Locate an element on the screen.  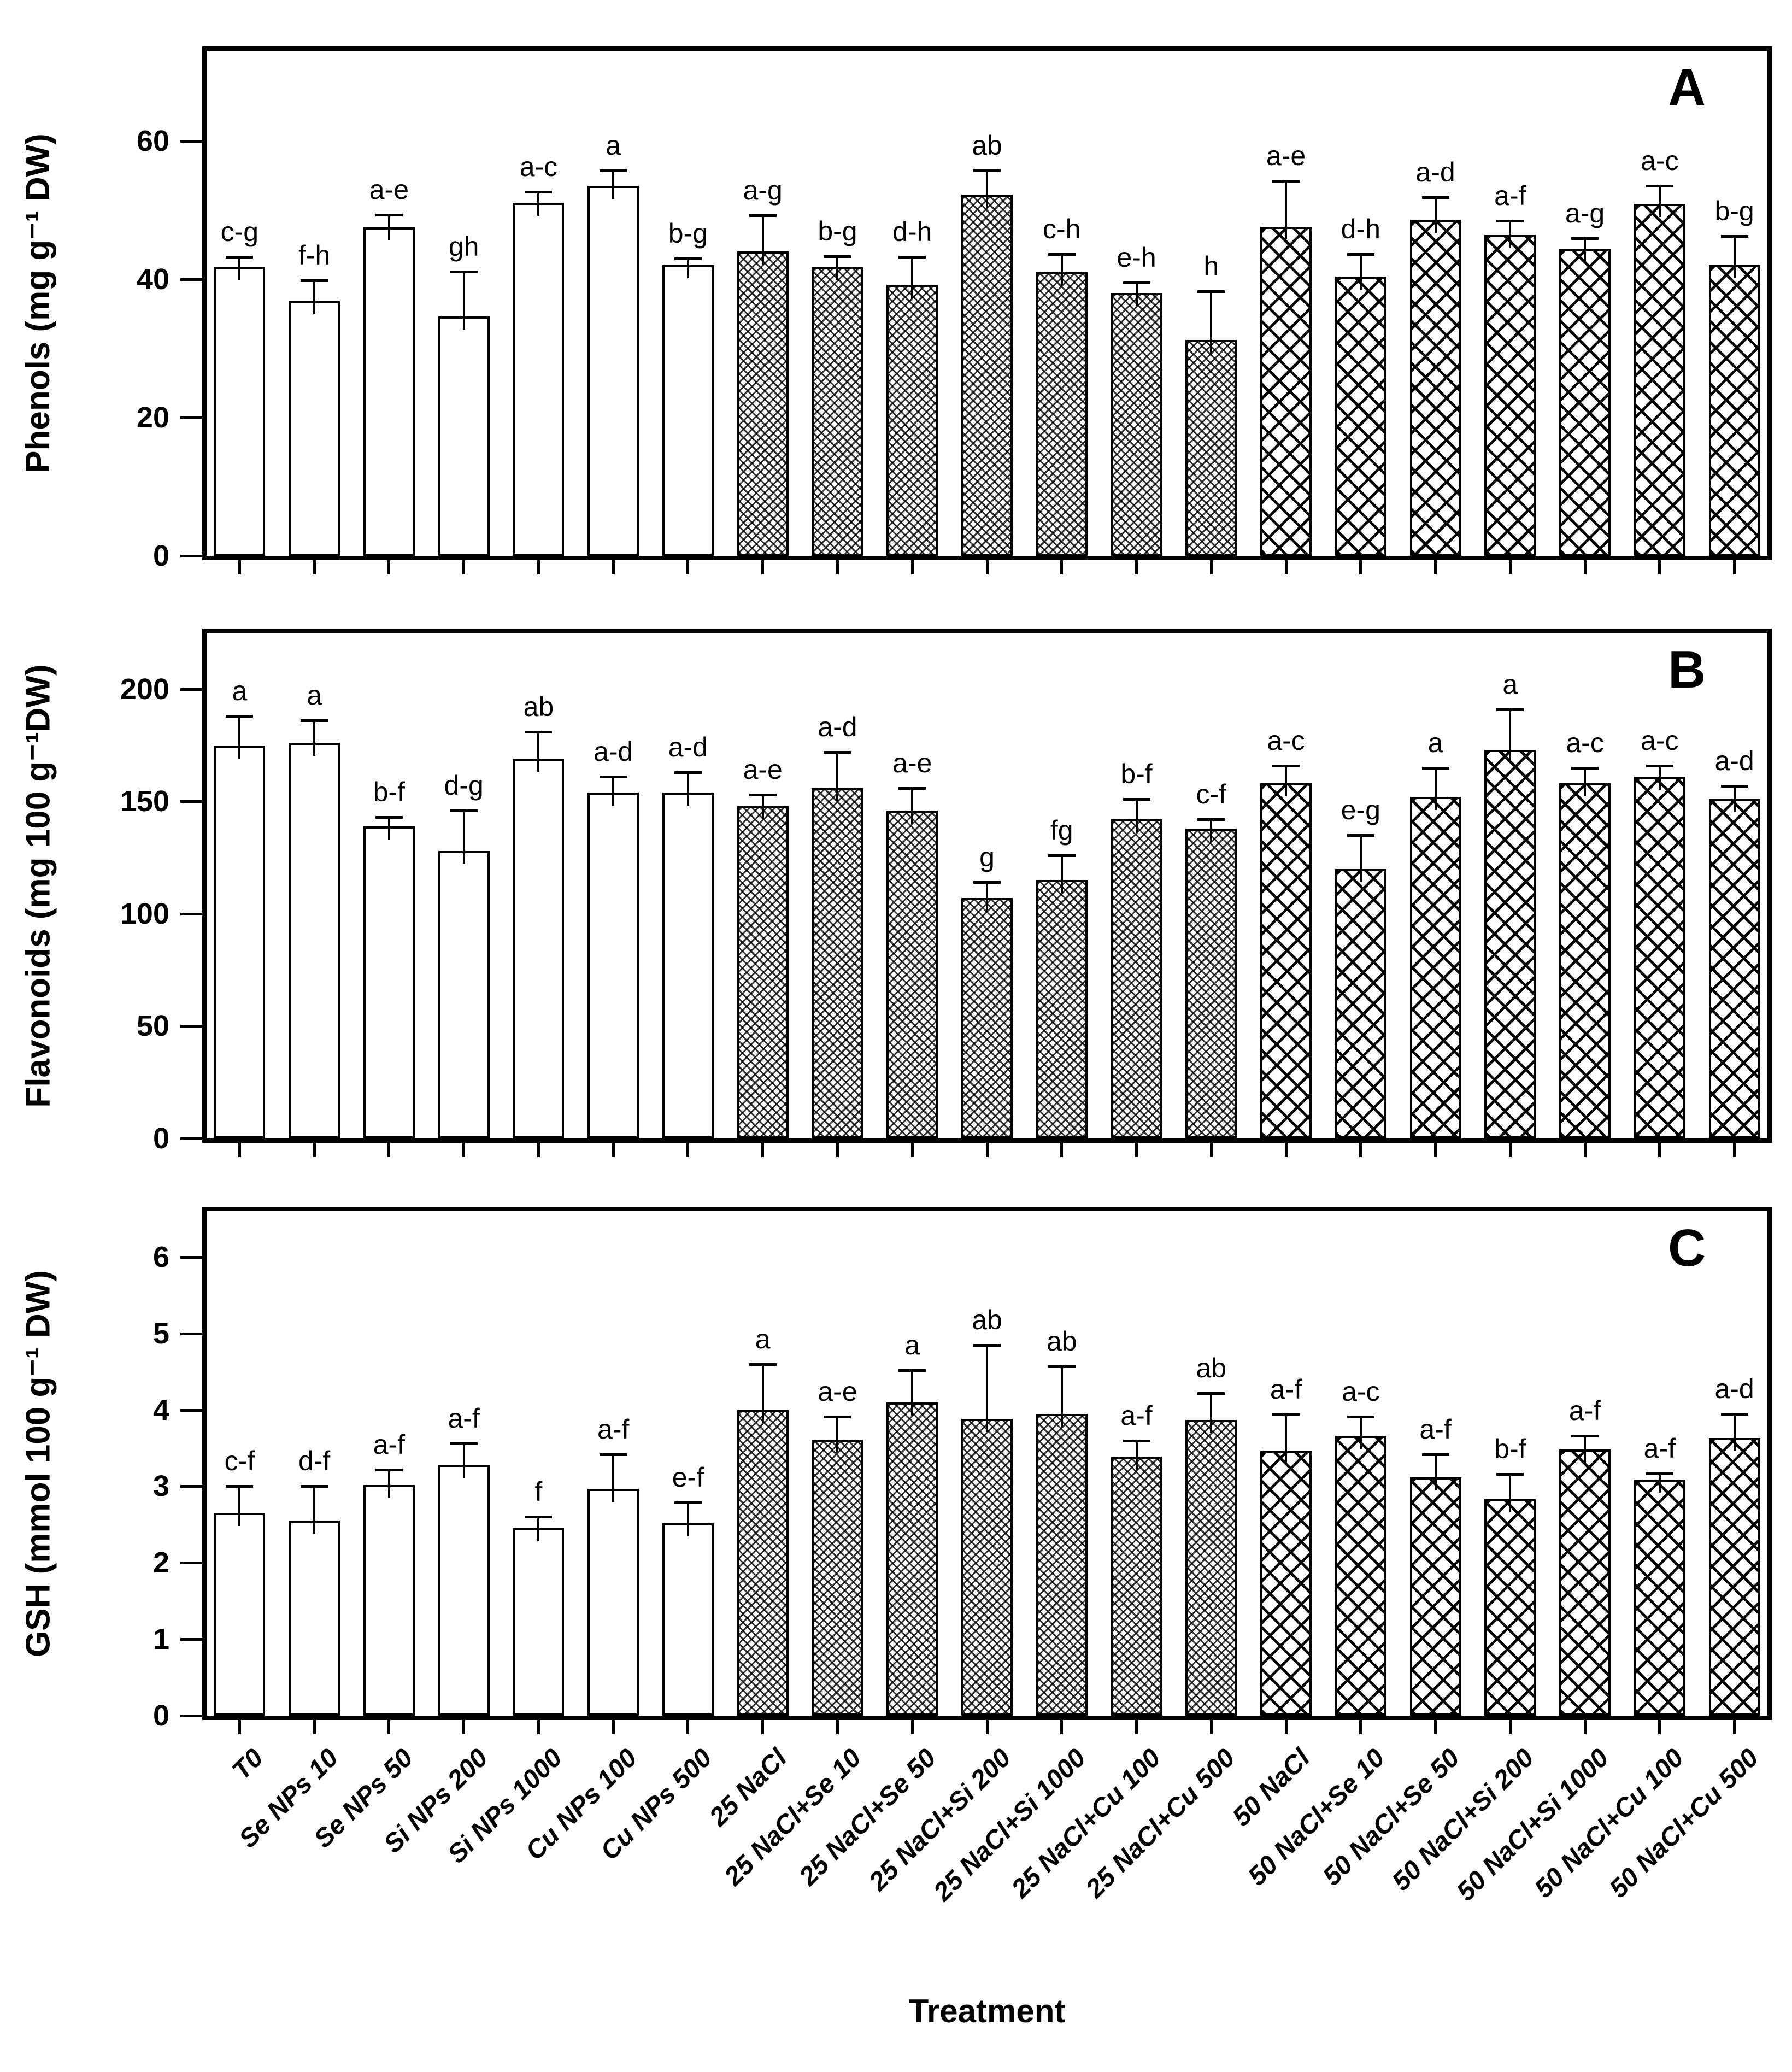
significance-letter: b-f is located at coordinates (1136, 774).